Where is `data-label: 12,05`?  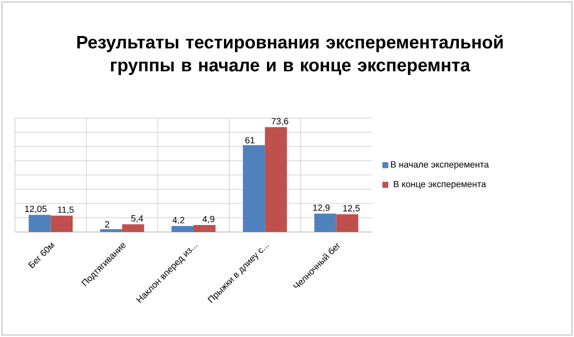
data-label: 12,05 is located at coordinates (36, 210).